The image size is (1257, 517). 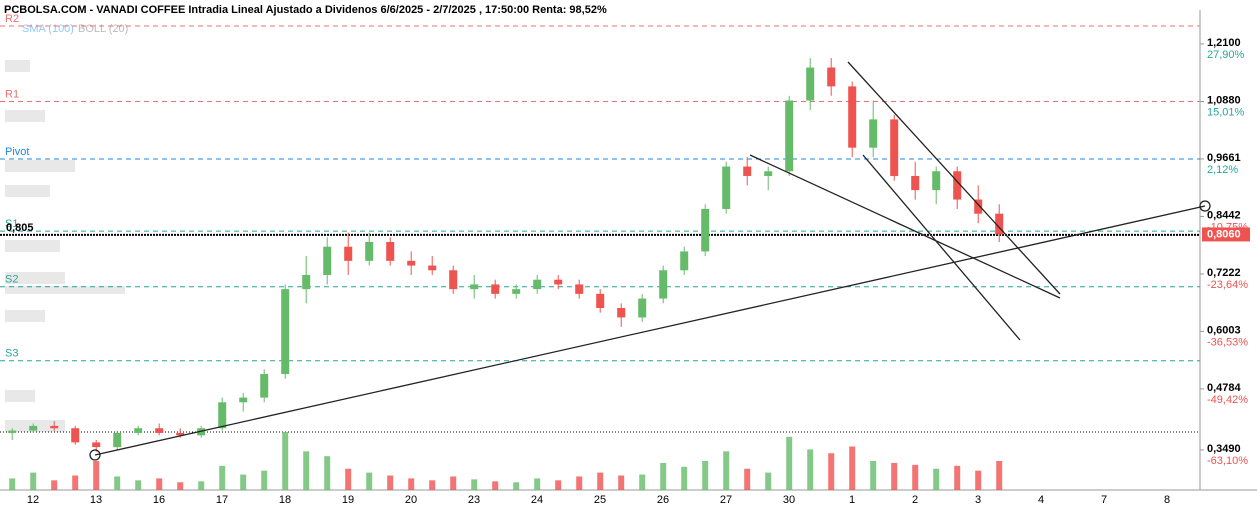 I want to click on y-tick-label: 0,6003, so click(x=1224, y=330).